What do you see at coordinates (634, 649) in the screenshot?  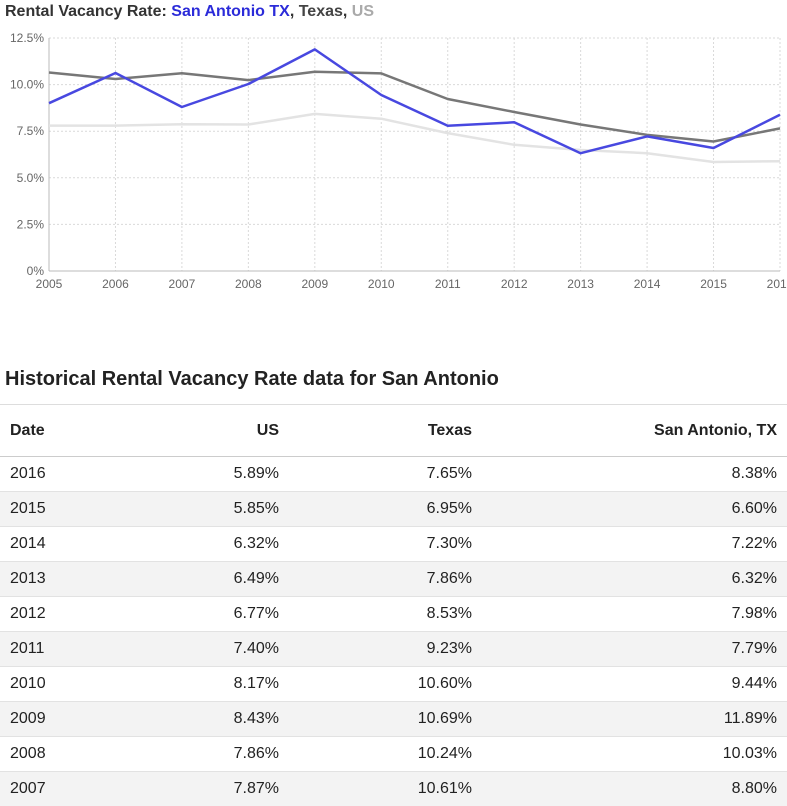 I see `cell-san-antonio: 7.79%` at bounding box center [634, 649].